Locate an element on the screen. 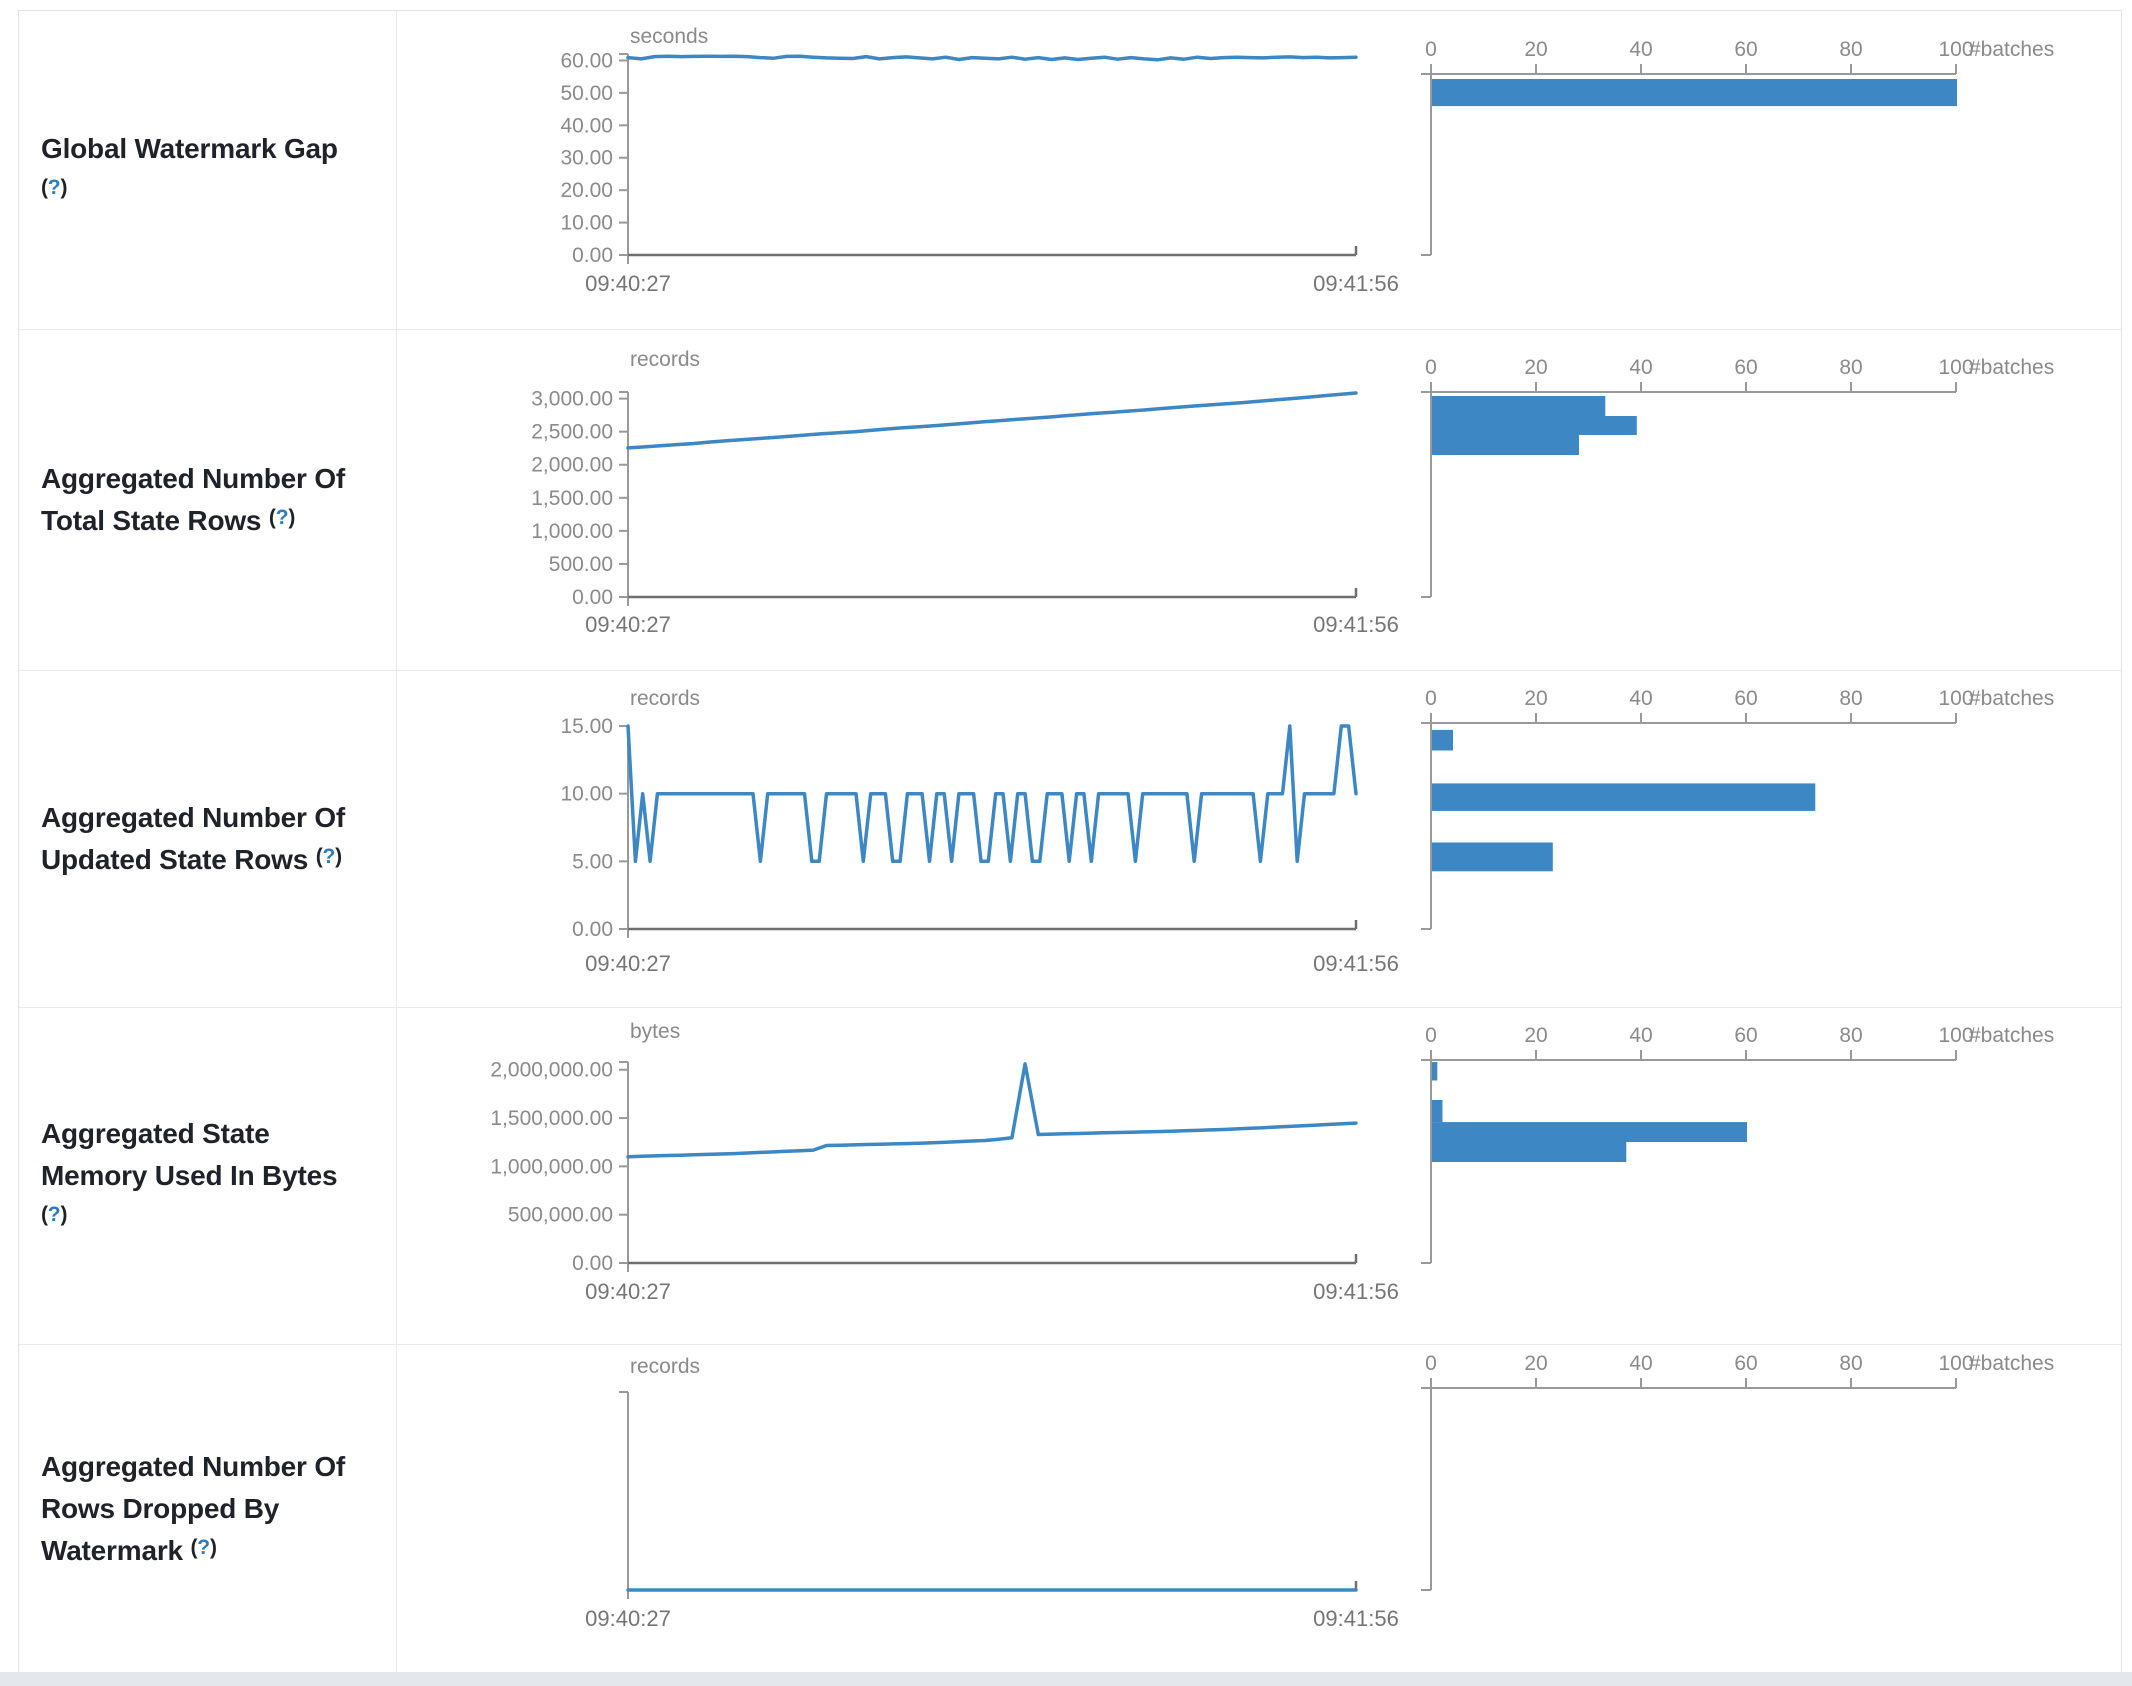 This screenshot has width=2132, height=1686. page-bottom-strip is located at coordinates (1066, 1679).